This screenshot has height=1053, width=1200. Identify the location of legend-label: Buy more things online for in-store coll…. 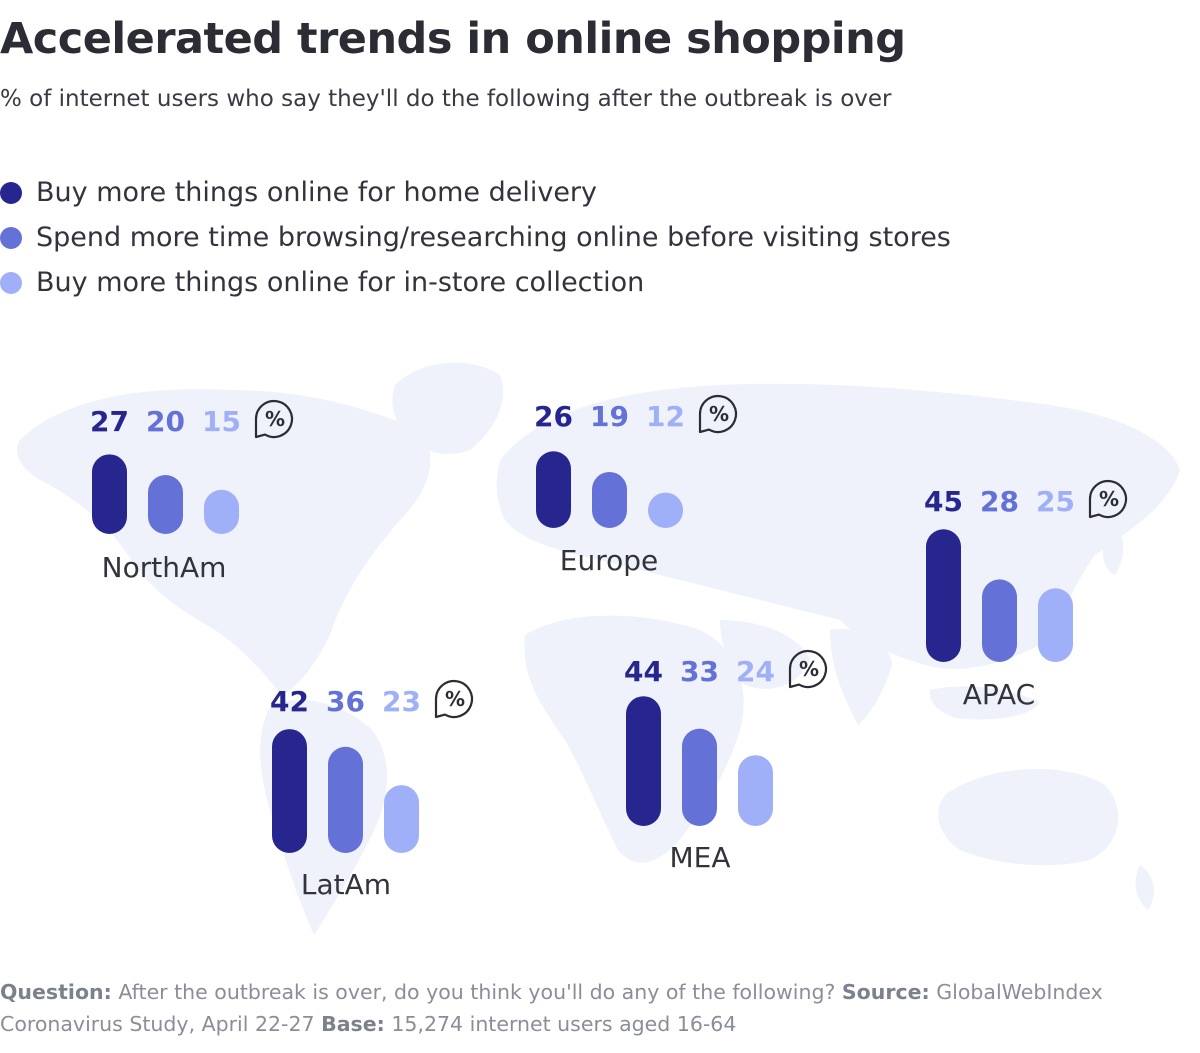
(340, 282).